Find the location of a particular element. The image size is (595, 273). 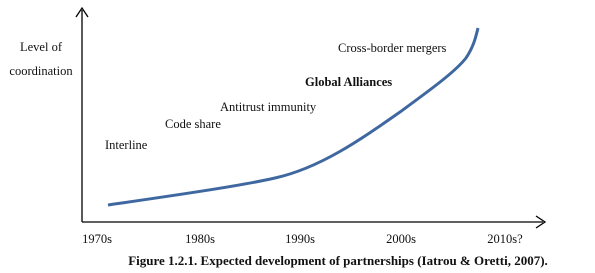

x-axis-label: 2000s is located at coordinates (401, 239).